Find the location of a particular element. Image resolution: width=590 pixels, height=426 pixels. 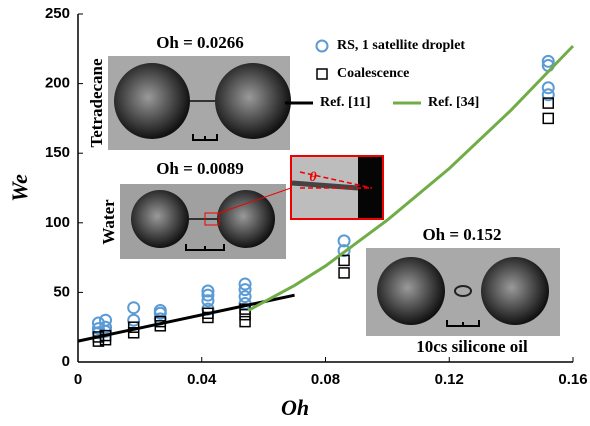

x-tick-label: 0.16 is located at coordinates (572, 379).